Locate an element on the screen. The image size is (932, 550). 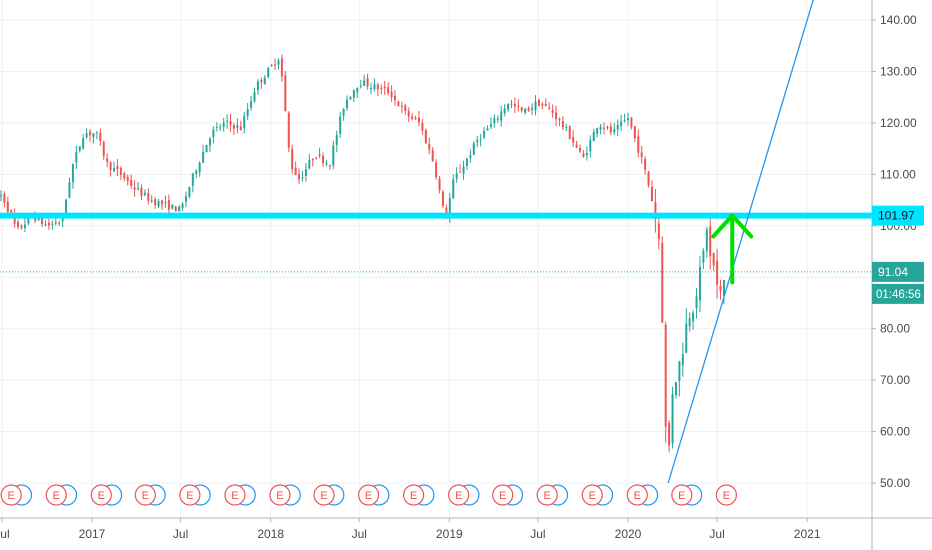
y-tick-label: 130.00 is located at coordinates (898, 71).